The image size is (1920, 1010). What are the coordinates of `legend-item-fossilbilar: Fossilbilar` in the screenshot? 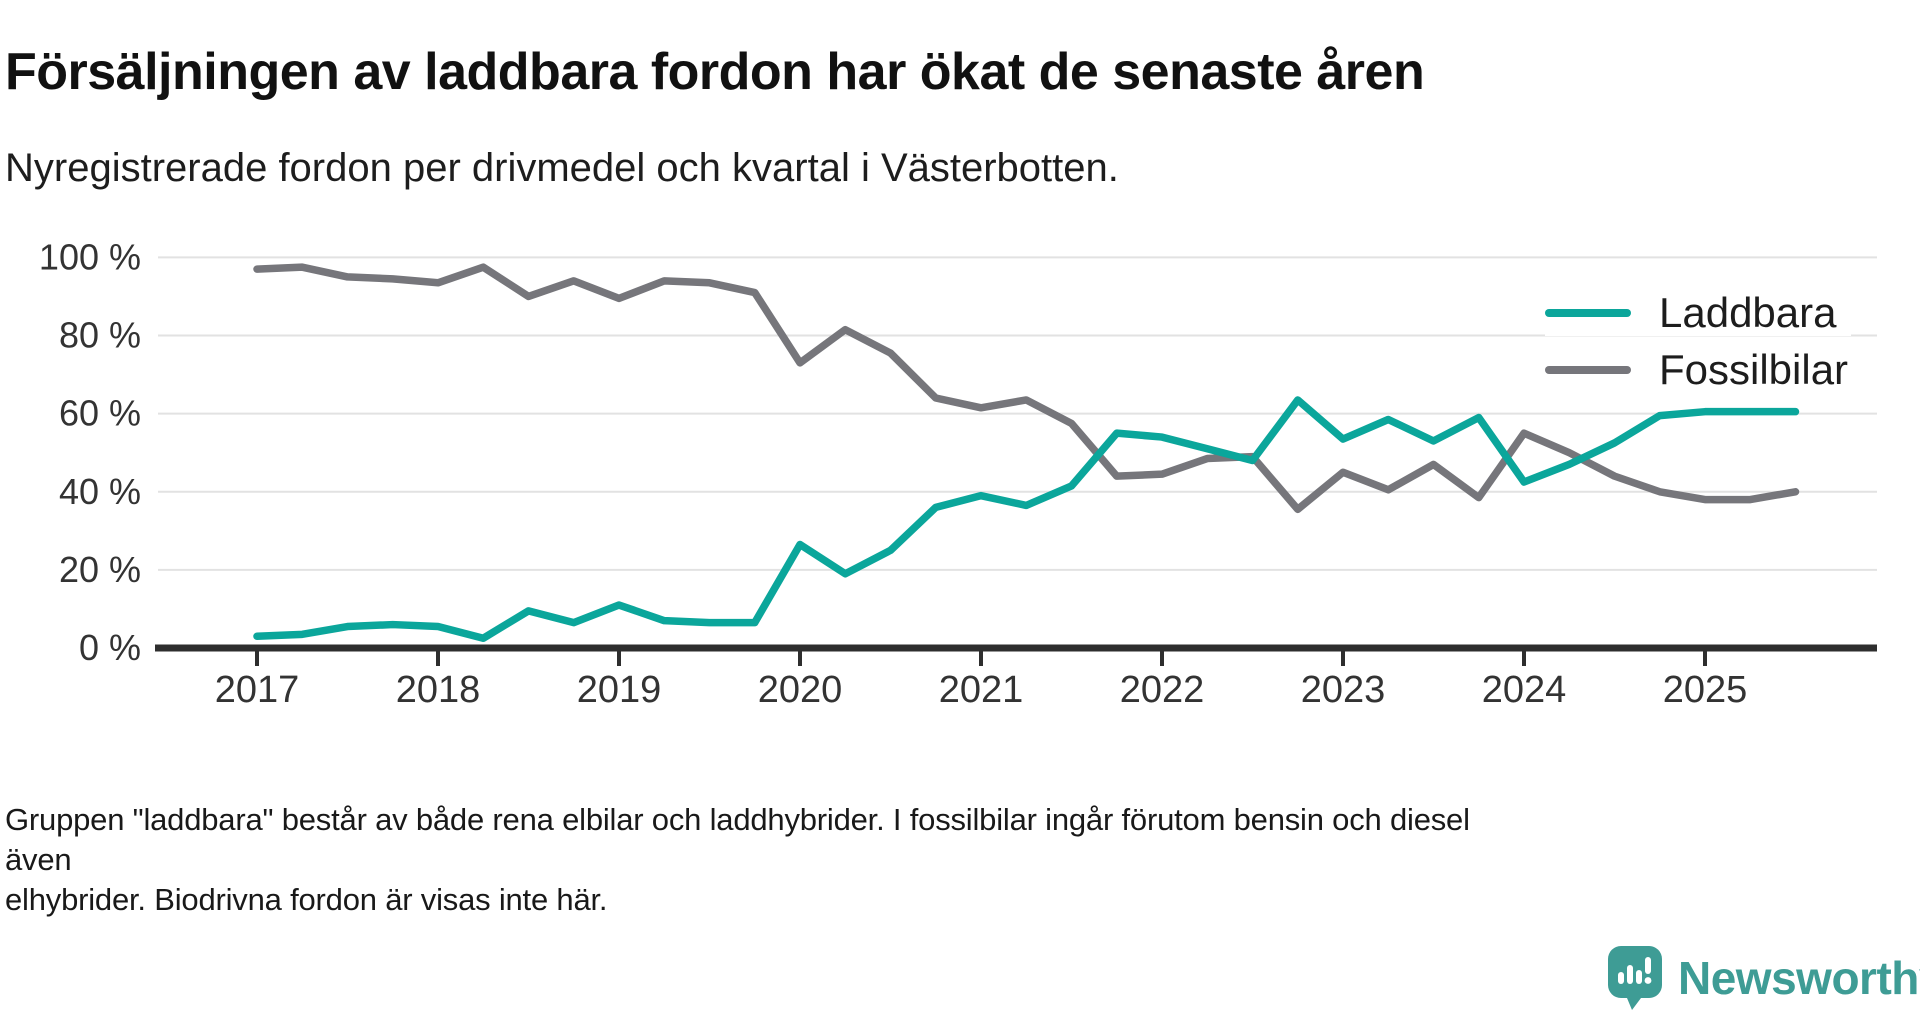 It's located at (1704, 369).